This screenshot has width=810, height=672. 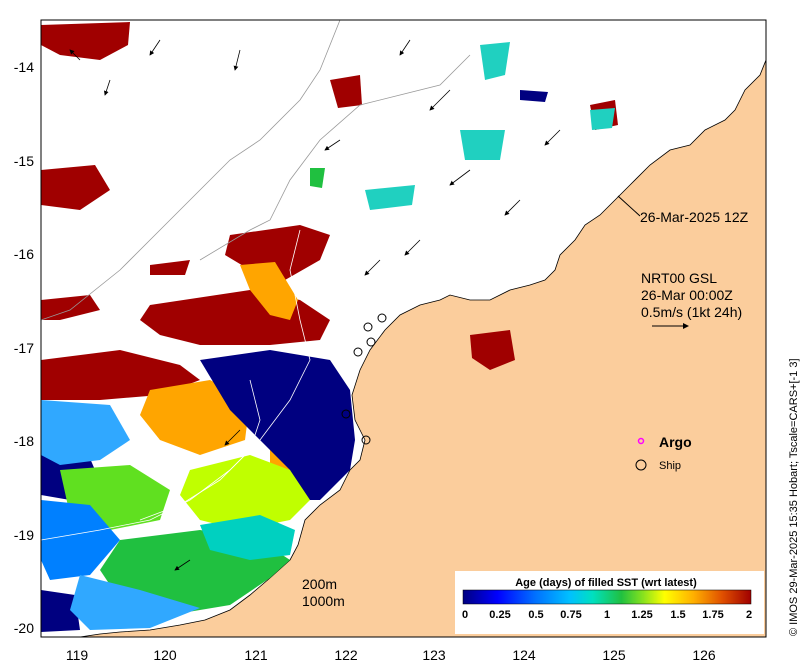 What do you see at coordinates (663, 453) in the screenshot?
I see `marker-legend: Argo Ship` at bounding box center [663, 453].